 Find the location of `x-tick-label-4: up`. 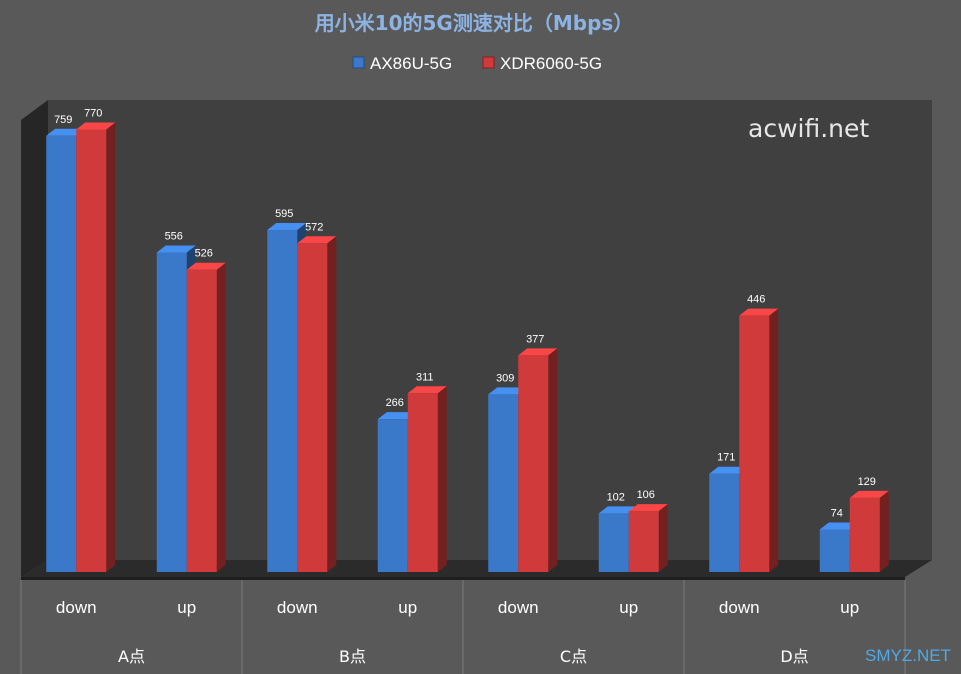

x-tick-label-4: up is located at coordinates (407, 607).